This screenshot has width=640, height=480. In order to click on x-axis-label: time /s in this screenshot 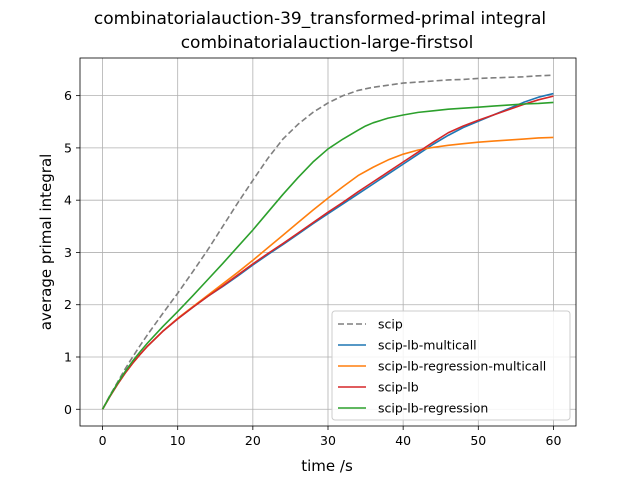, I will do `click(327, 466)`.